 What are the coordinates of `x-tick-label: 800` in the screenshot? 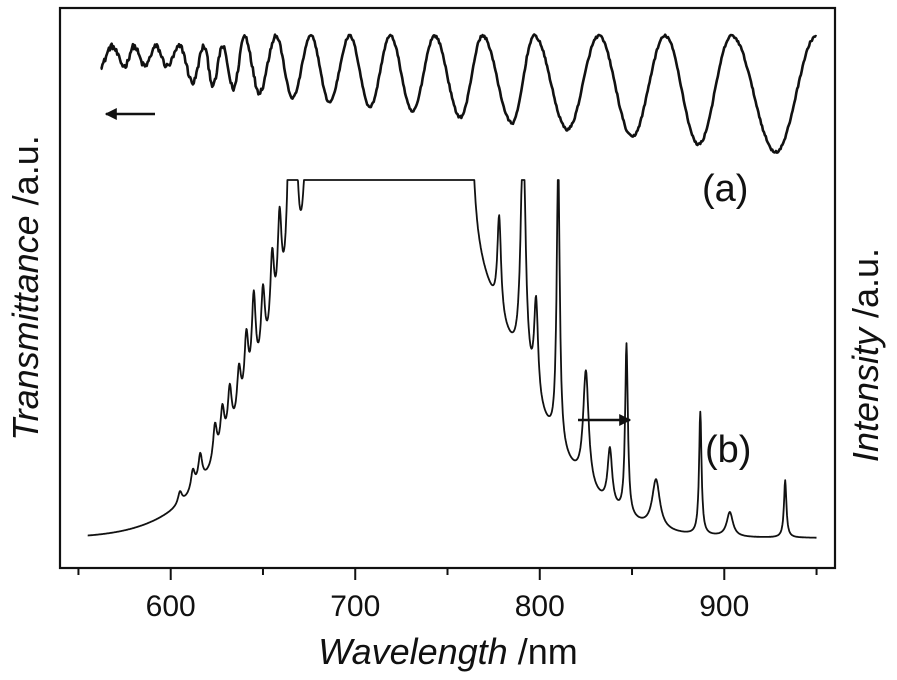 It's located at (540, 606).